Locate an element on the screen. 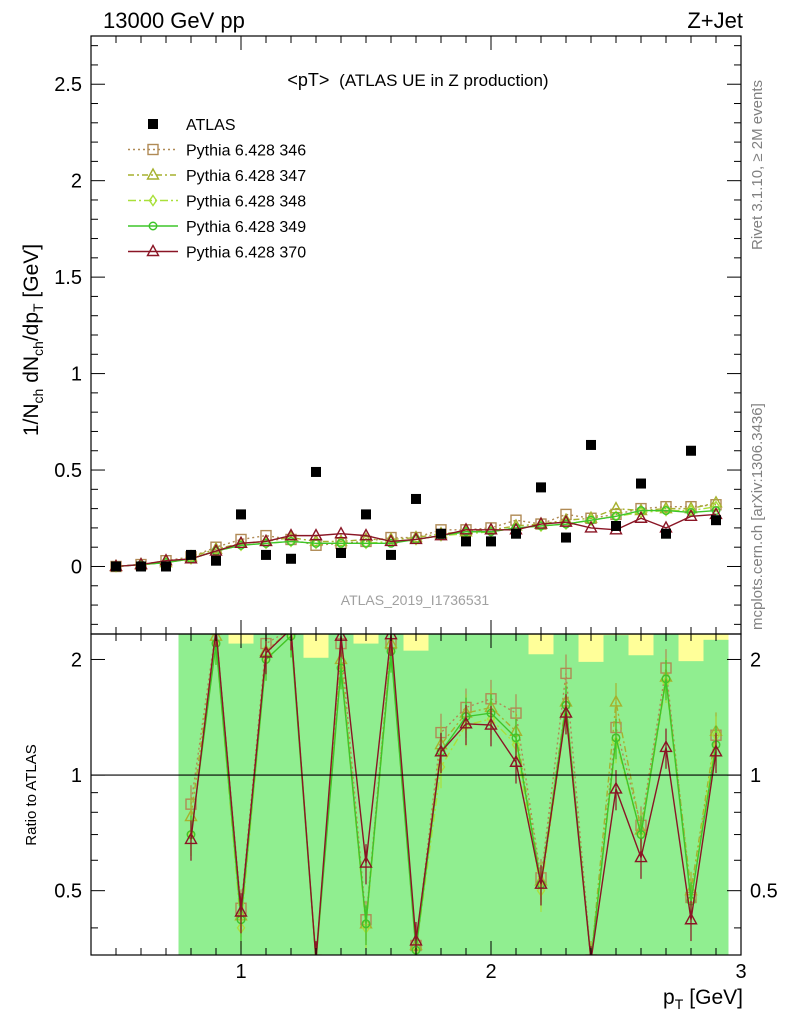  ratio-y-axis-label: Ratio to ATLAS is located at coordinates (31, 794).